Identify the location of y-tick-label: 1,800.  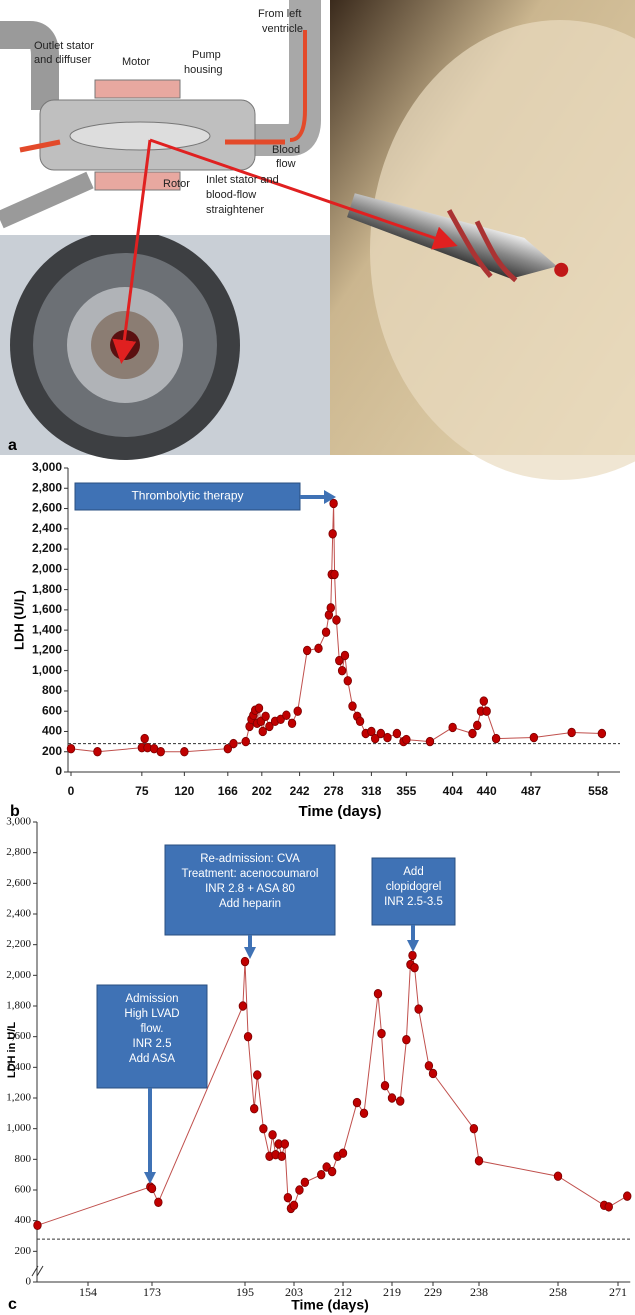
(18, 1006).